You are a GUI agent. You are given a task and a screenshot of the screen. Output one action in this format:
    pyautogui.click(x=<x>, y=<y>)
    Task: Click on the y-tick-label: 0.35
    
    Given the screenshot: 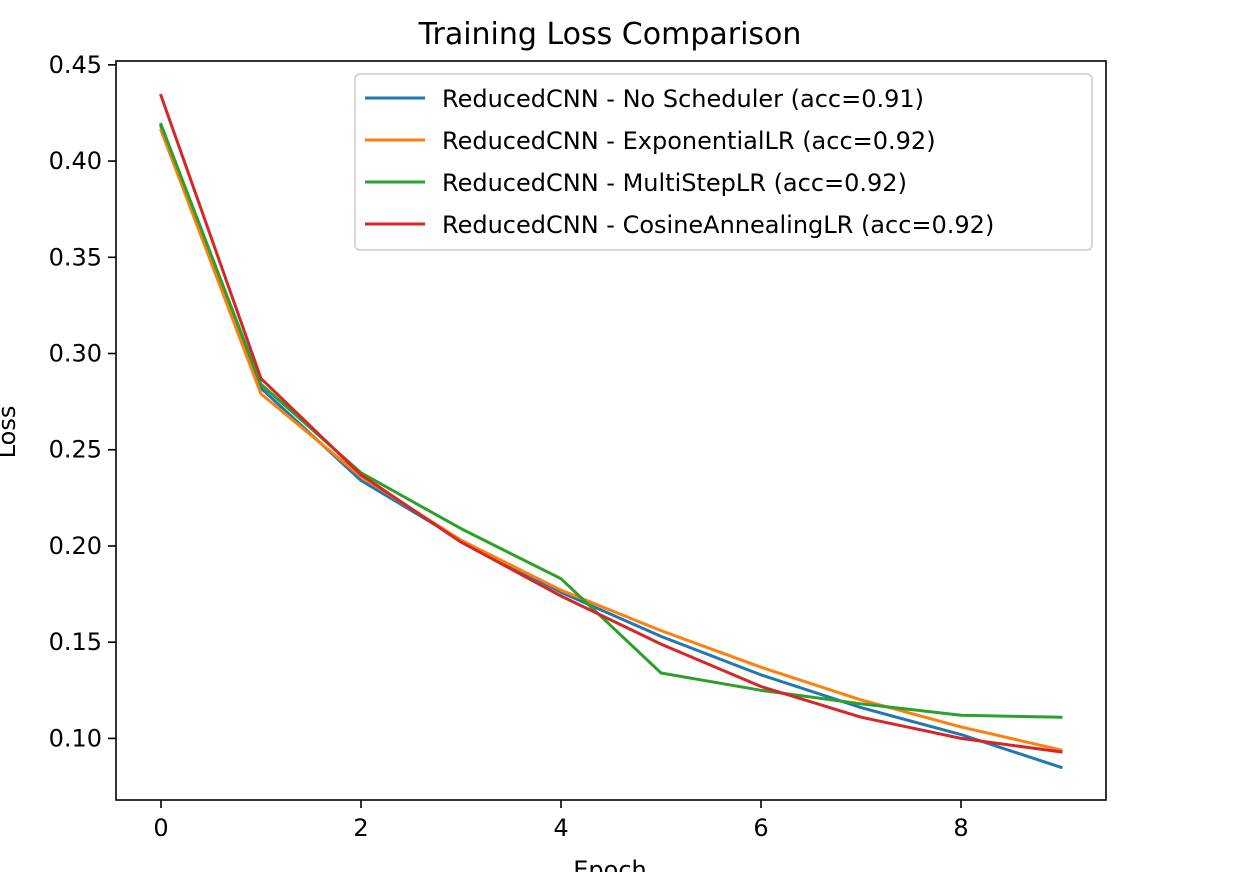 What is the action you would take?
    pyautogui.click(x=75, y=257)
    